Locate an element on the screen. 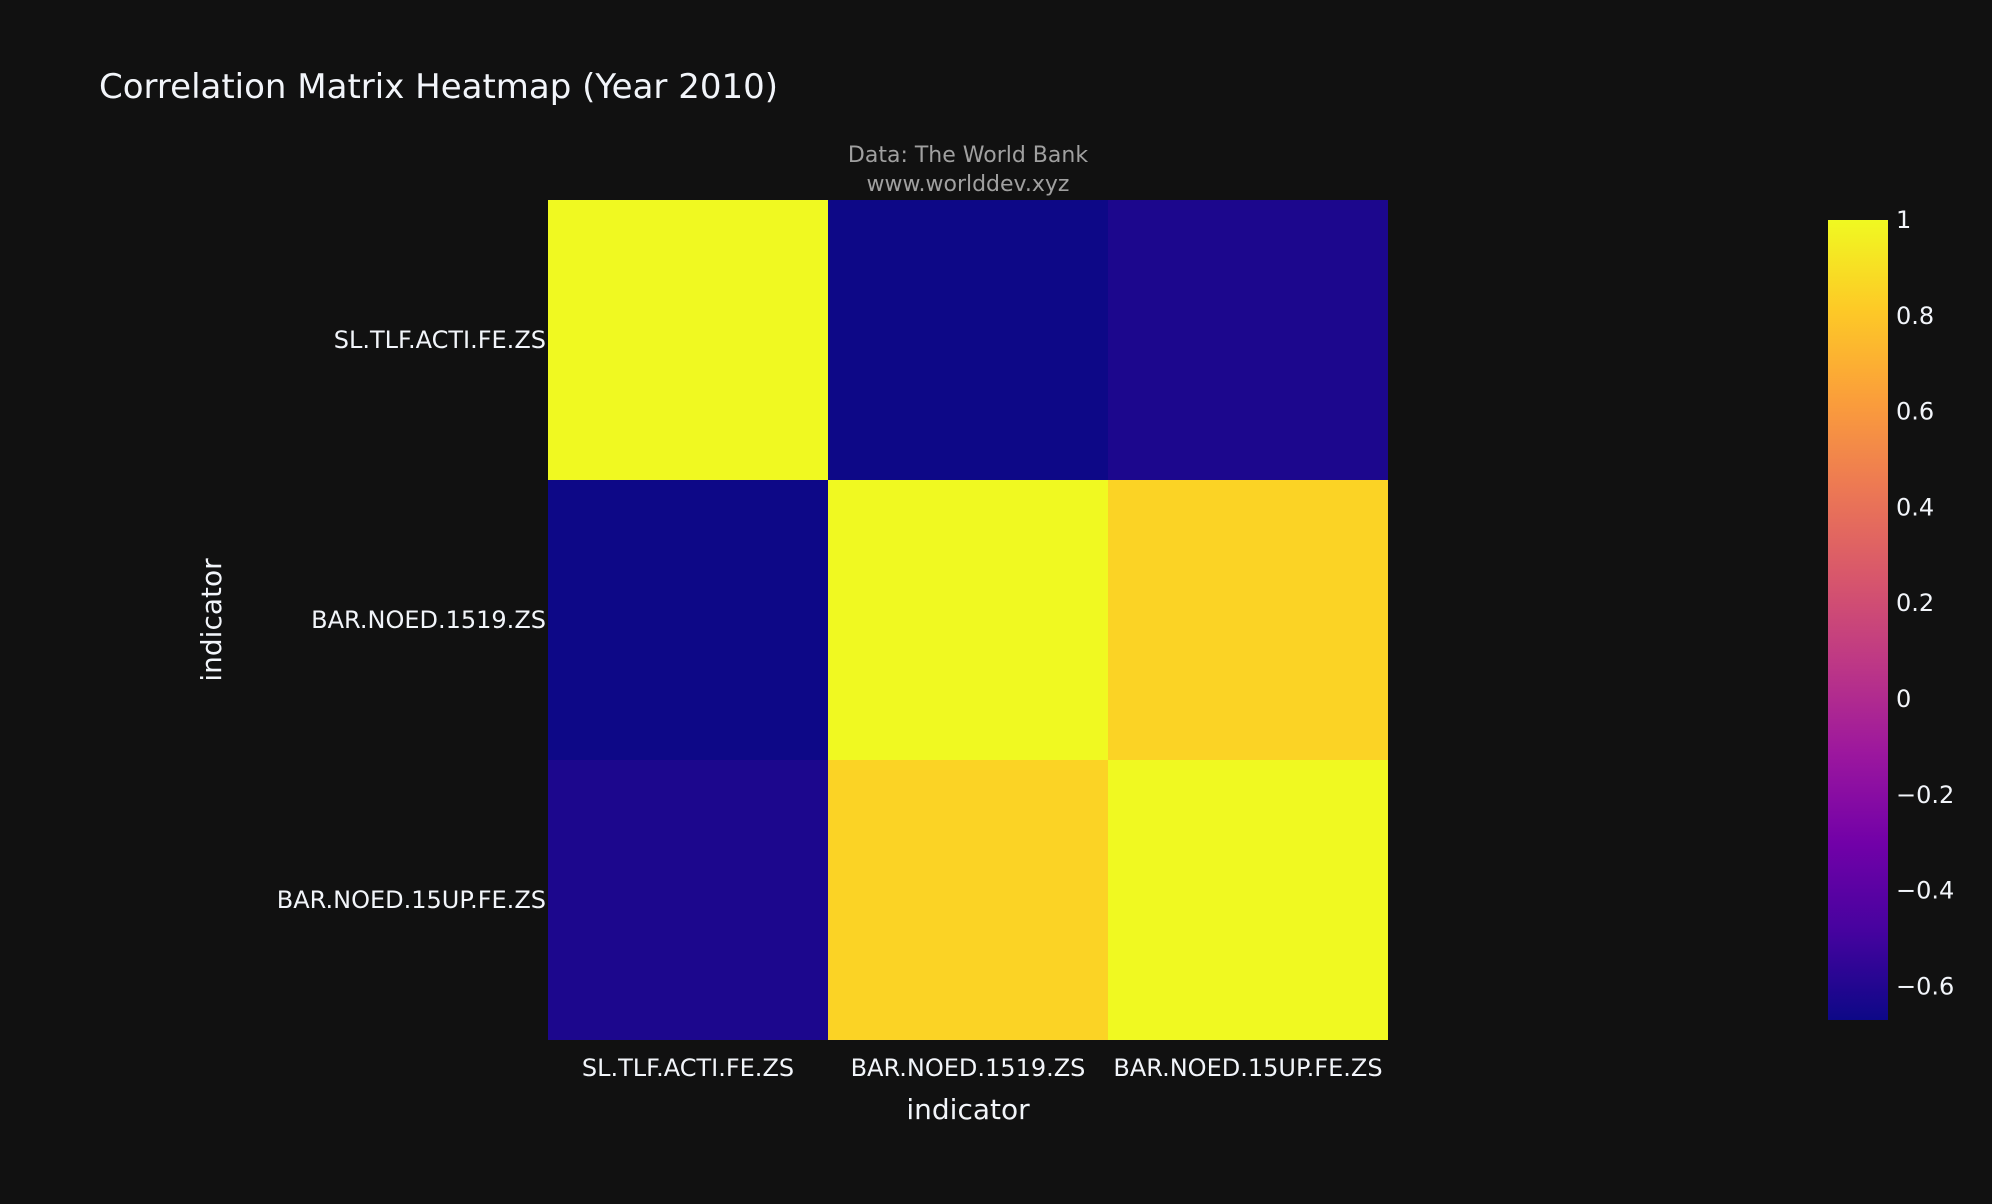 The image size is (1992, 1204). colorbar-tick-label: 0.8 is located at coordinates (1915, 316).